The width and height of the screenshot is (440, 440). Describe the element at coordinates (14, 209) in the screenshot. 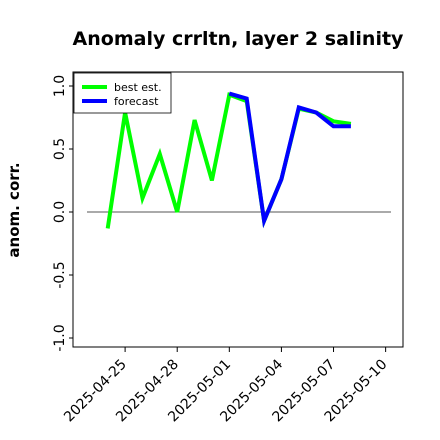

I see `y-axis-label: anom. corr.` at that location.